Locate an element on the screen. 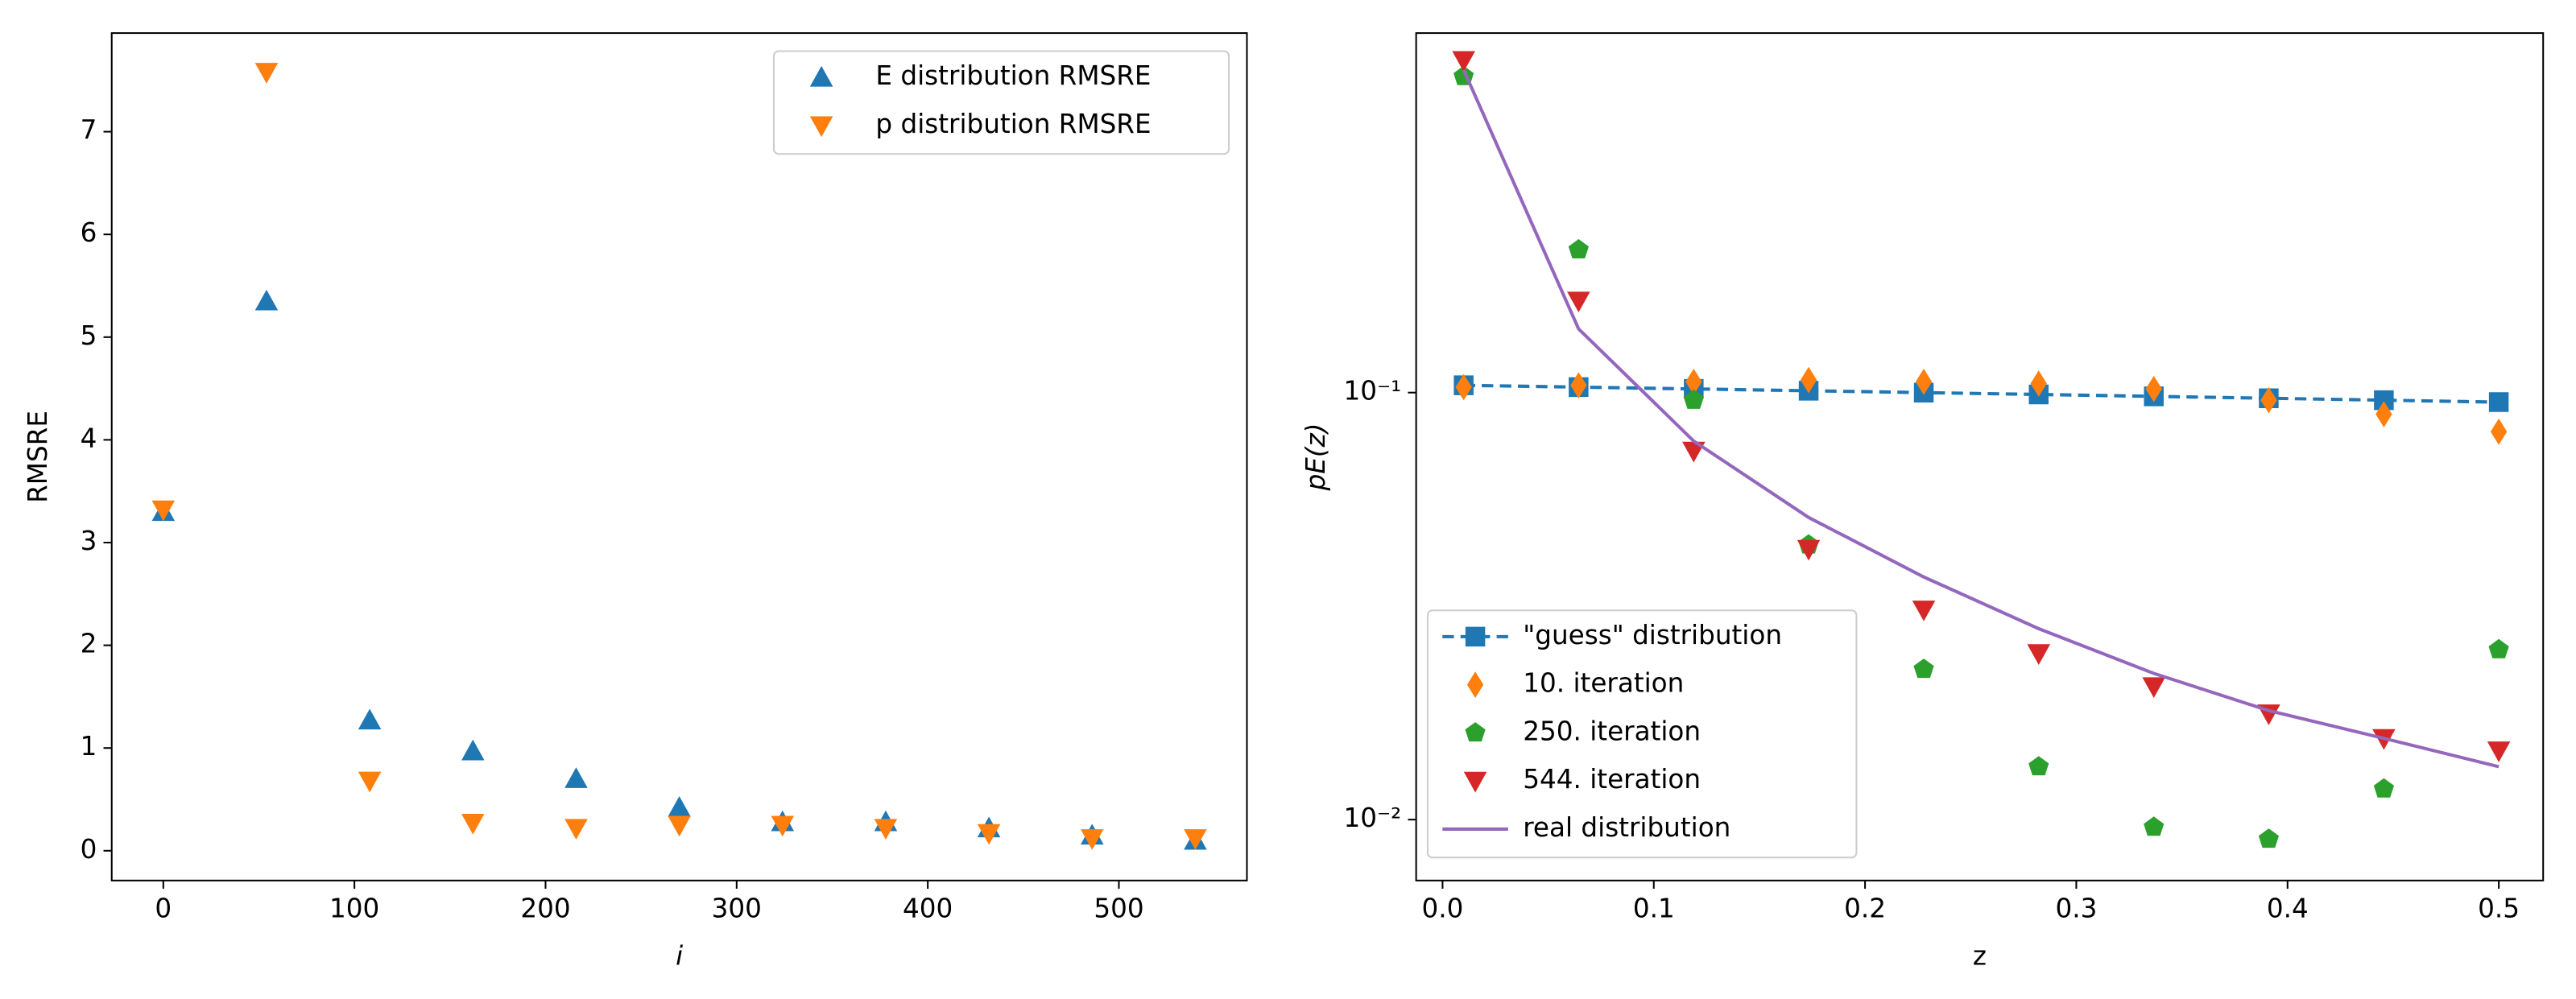 The height and width of the screenshot is (999, 2576). y-tick-label: 0 is located at coordinates (89, 850).